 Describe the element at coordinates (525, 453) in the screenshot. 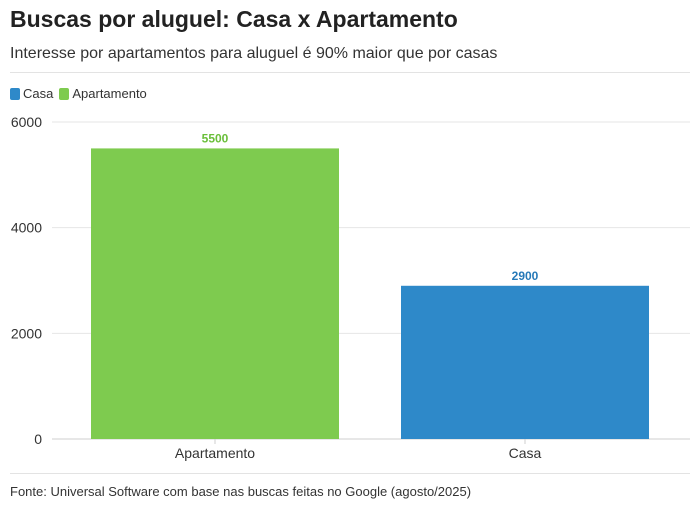

I see `x-tick-label-casa: Casa` at that location.